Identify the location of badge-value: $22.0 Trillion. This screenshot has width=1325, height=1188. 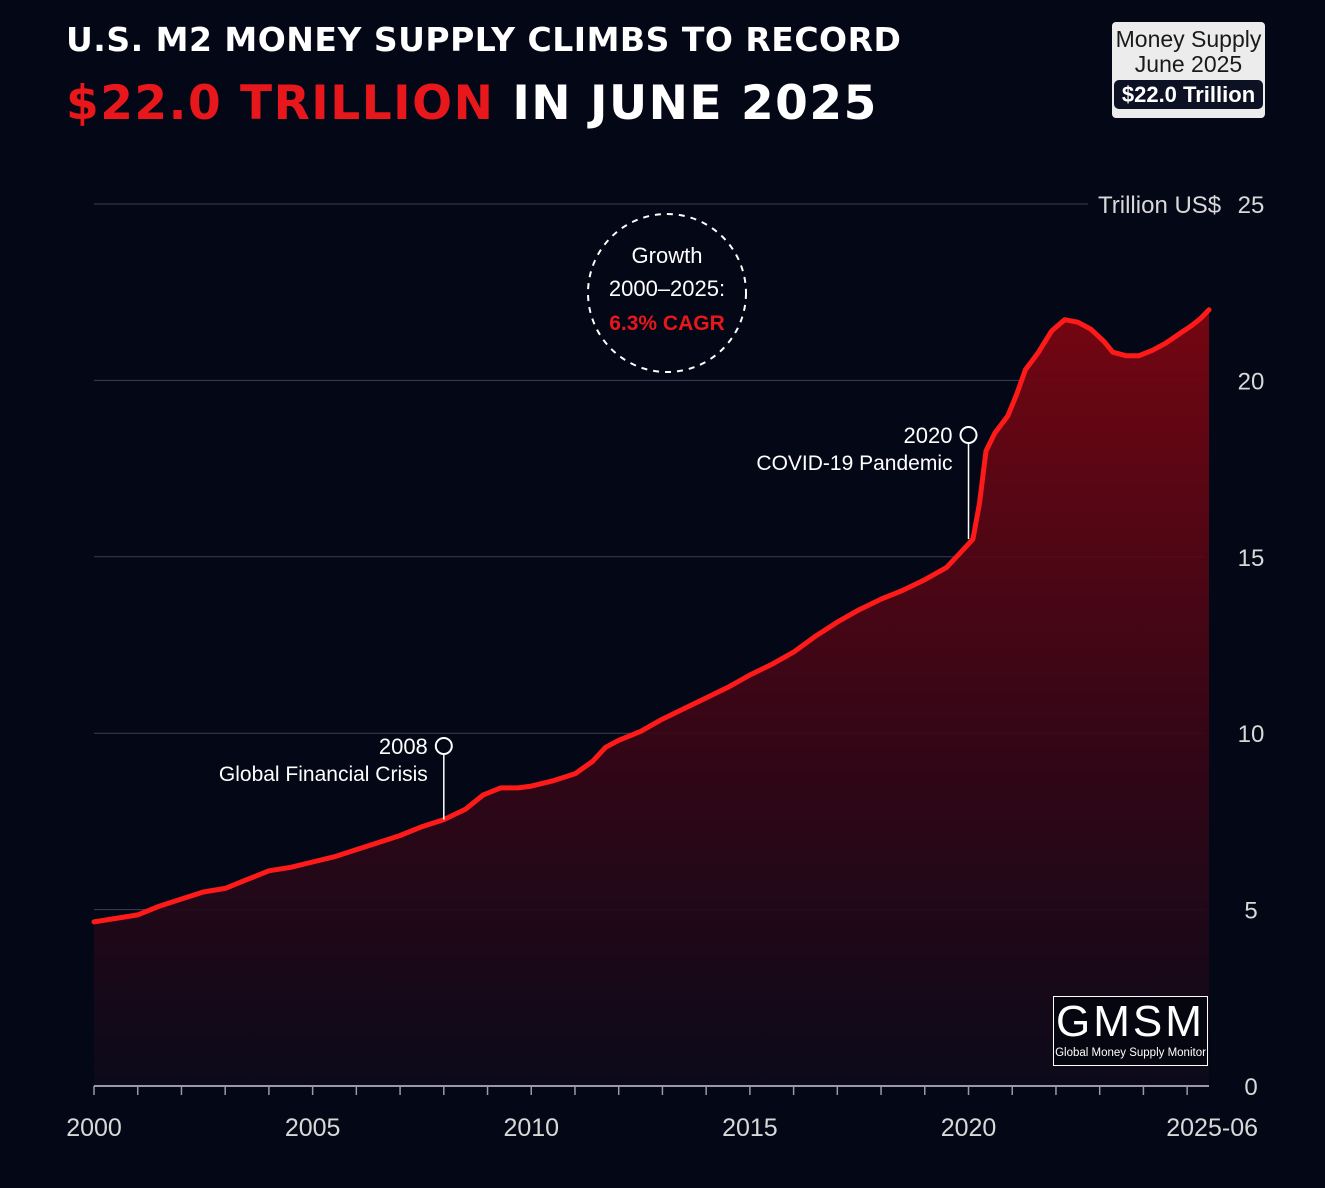
(1188, 94).